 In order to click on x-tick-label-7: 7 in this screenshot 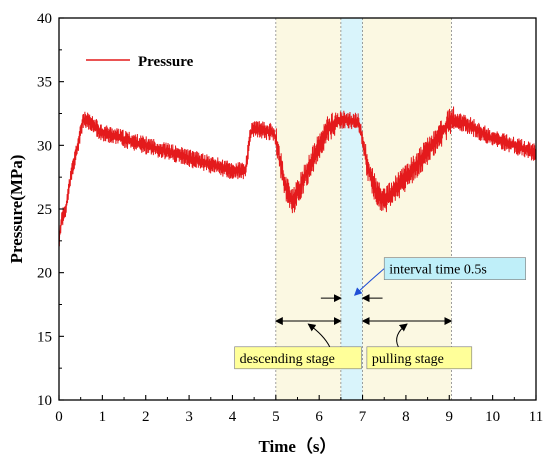, I will do `click(363, 417)`.